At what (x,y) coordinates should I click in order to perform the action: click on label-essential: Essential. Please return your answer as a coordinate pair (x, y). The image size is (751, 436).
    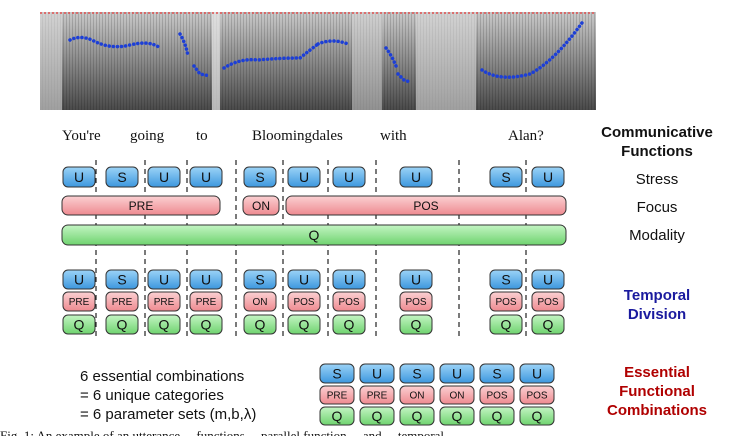
    Looking at the image, I should click on (657, 372).